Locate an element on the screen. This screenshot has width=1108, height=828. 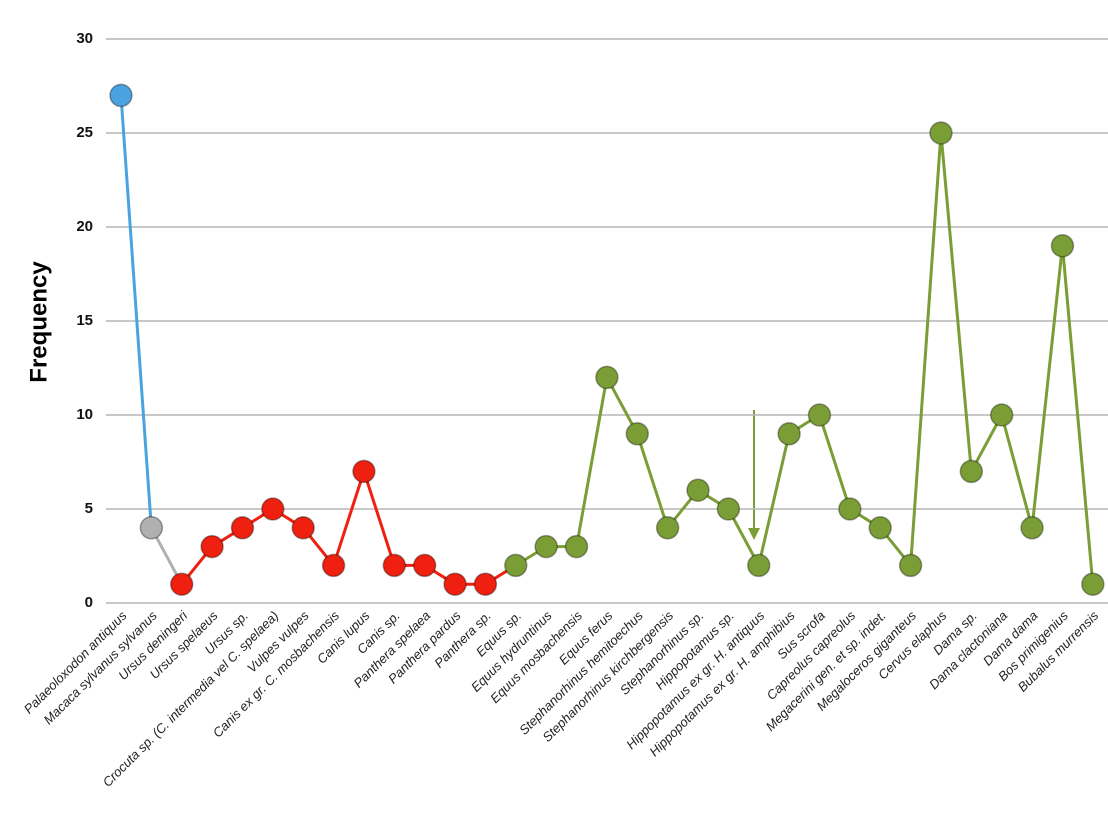
y-tick-label: 20 is located at coordinates (84, 226).